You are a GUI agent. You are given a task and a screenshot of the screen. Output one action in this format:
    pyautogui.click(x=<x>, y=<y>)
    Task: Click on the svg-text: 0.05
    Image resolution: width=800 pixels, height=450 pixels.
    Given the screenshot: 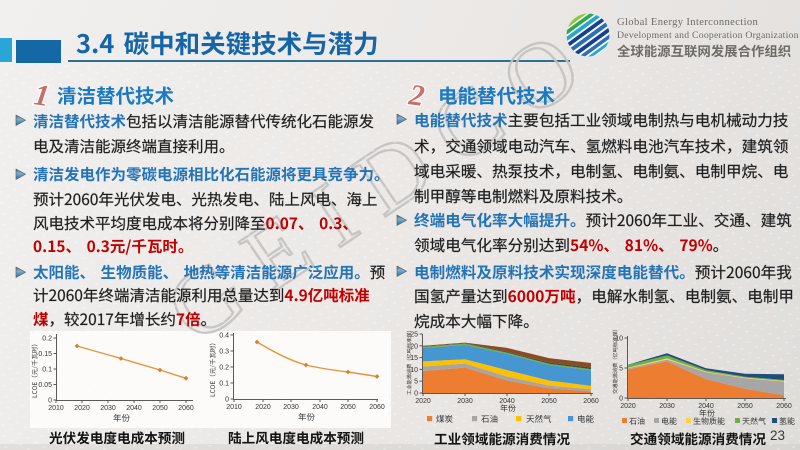 What is the action you would take?
    pyautogui.click(x=45, y=385)
    